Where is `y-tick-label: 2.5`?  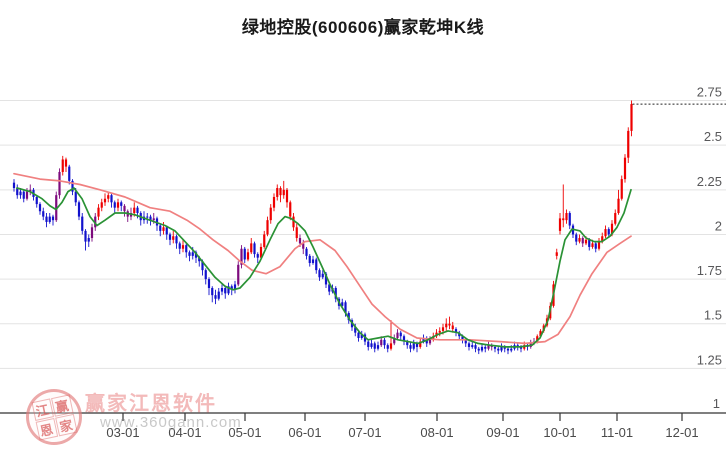 y-tick-label: 2.5 is located at coordinates (713, 136).